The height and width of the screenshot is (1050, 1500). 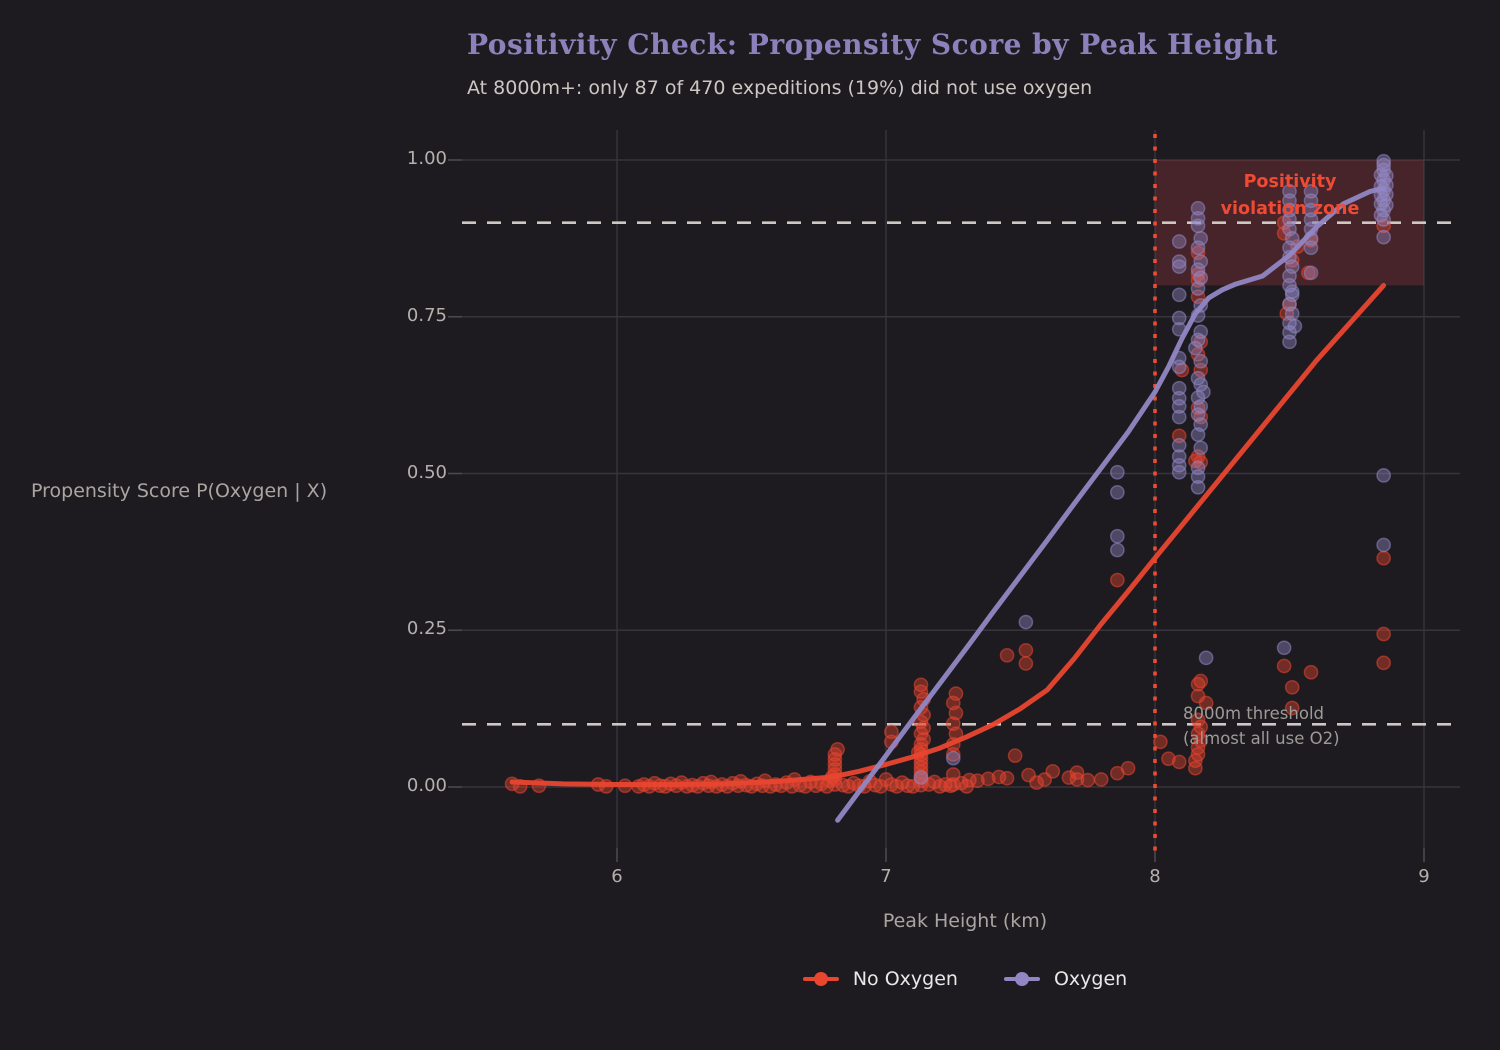 I want to click on x-tick-label: 8, so click(x=1155, y=876).